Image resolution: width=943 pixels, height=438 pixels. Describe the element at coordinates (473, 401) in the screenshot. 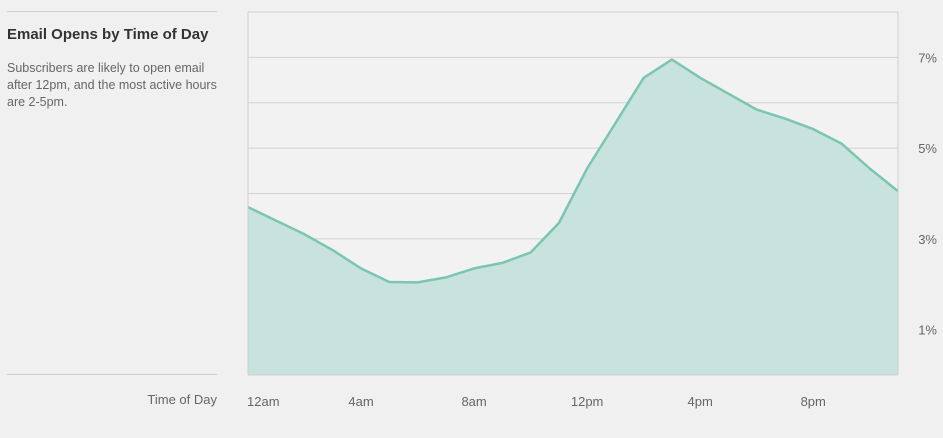

I see `x-tick-label: 8am` at that location.